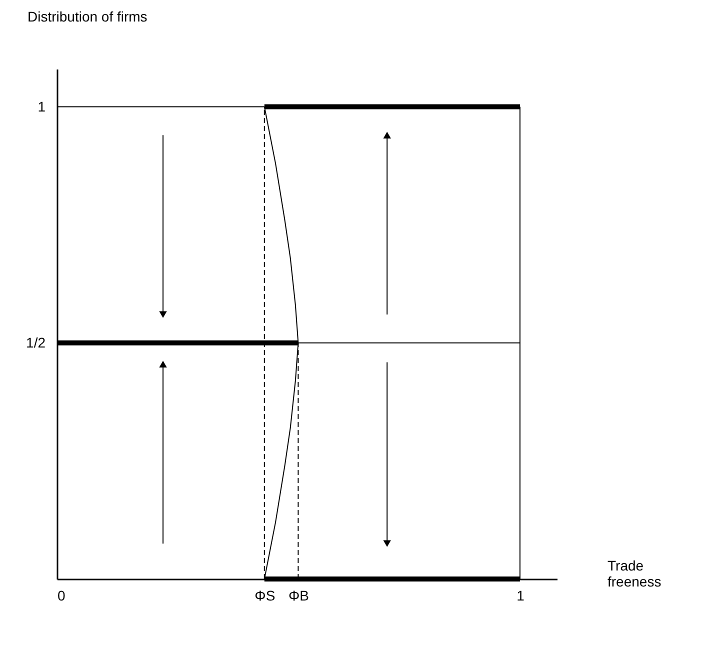 The height and width of the screenshot is (647, 722). Describe the element at coordinates (635, 574) in the screenshot. I see `x-axis-title: Trade freeness` at that location.